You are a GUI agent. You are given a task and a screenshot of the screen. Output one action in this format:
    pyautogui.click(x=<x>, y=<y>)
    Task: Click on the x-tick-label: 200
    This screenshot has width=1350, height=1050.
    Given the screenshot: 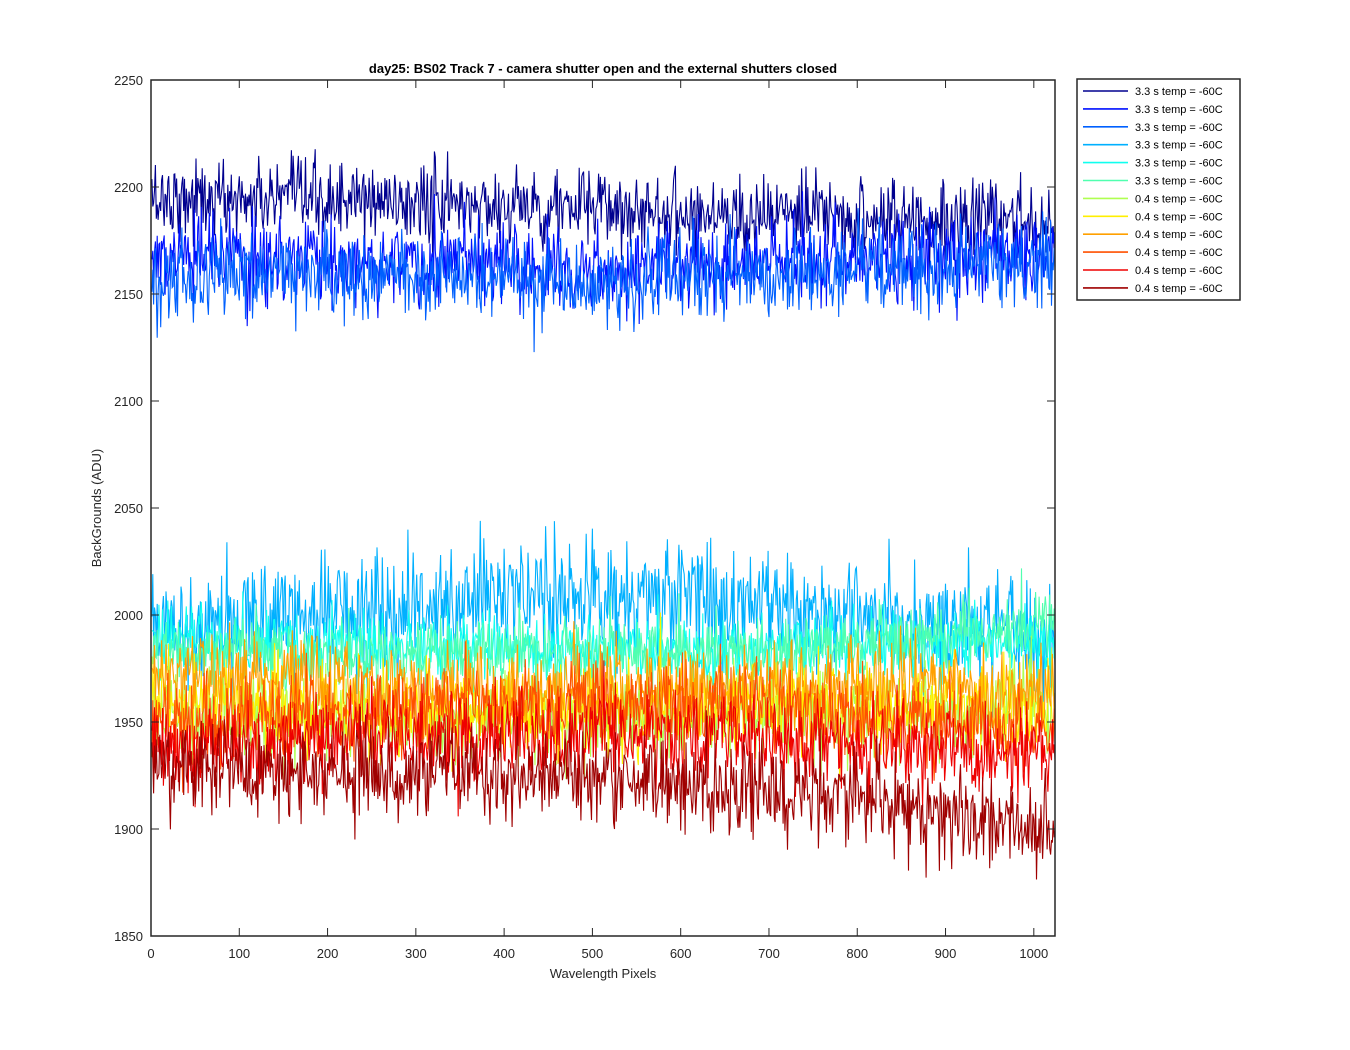 What is the action you would take?
    pyautogui.click(x=328, y=953)
    